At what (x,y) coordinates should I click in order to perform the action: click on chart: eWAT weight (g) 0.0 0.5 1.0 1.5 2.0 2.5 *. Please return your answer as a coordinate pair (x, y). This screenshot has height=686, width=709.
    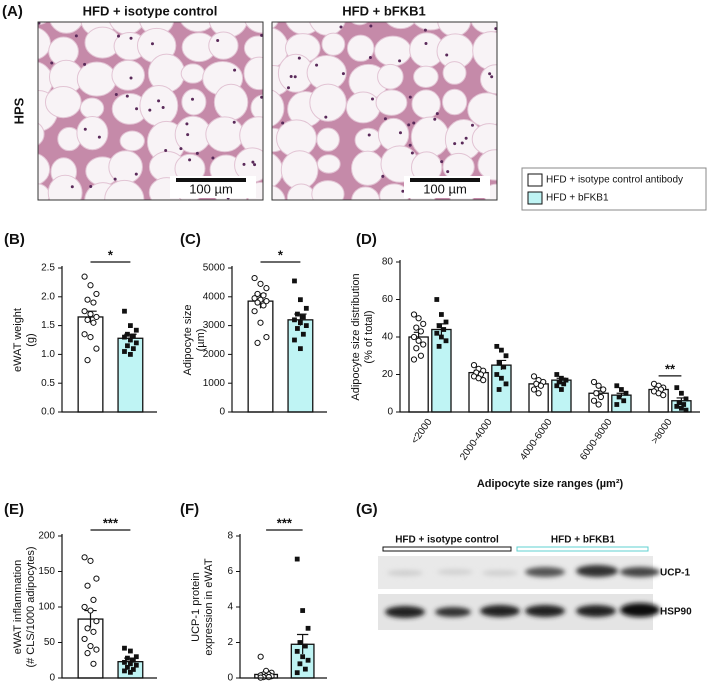
    Looking at the image, I should click on (84, 332).